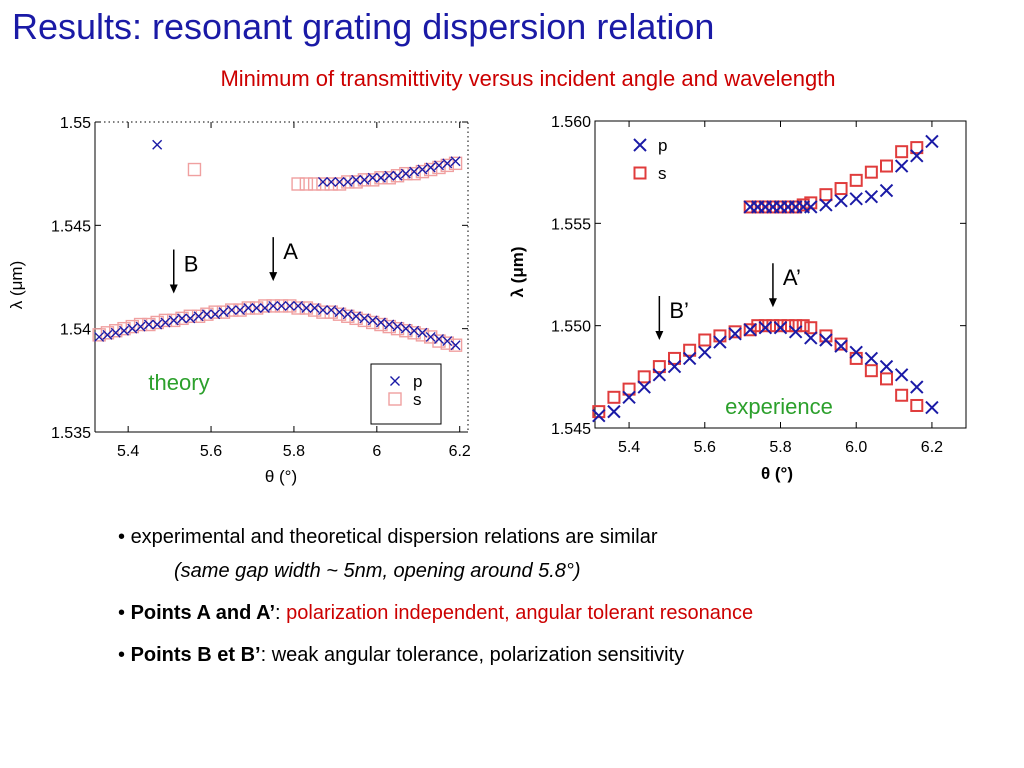  Describe the element at coordinates (195, 655) in the screenshot. I see `bullet-bold: Points B et B’` at that location.